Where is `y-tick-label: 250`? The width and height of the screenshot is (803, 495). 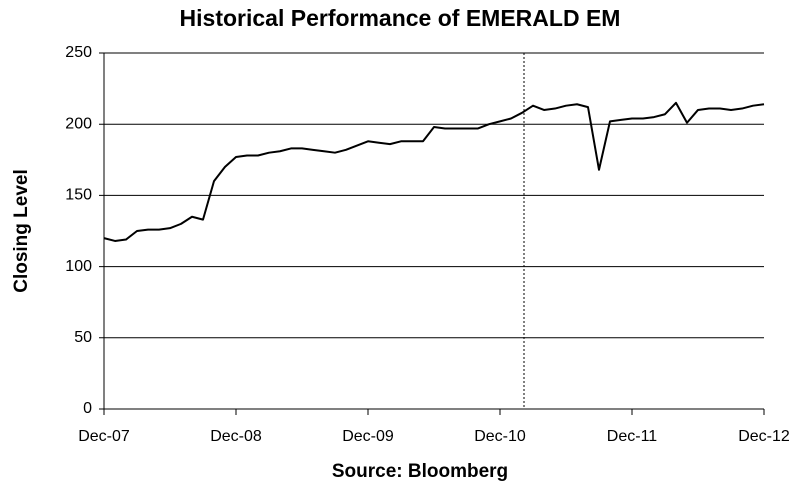
y-tick-label: 250 is located at coordinates (78, 52).